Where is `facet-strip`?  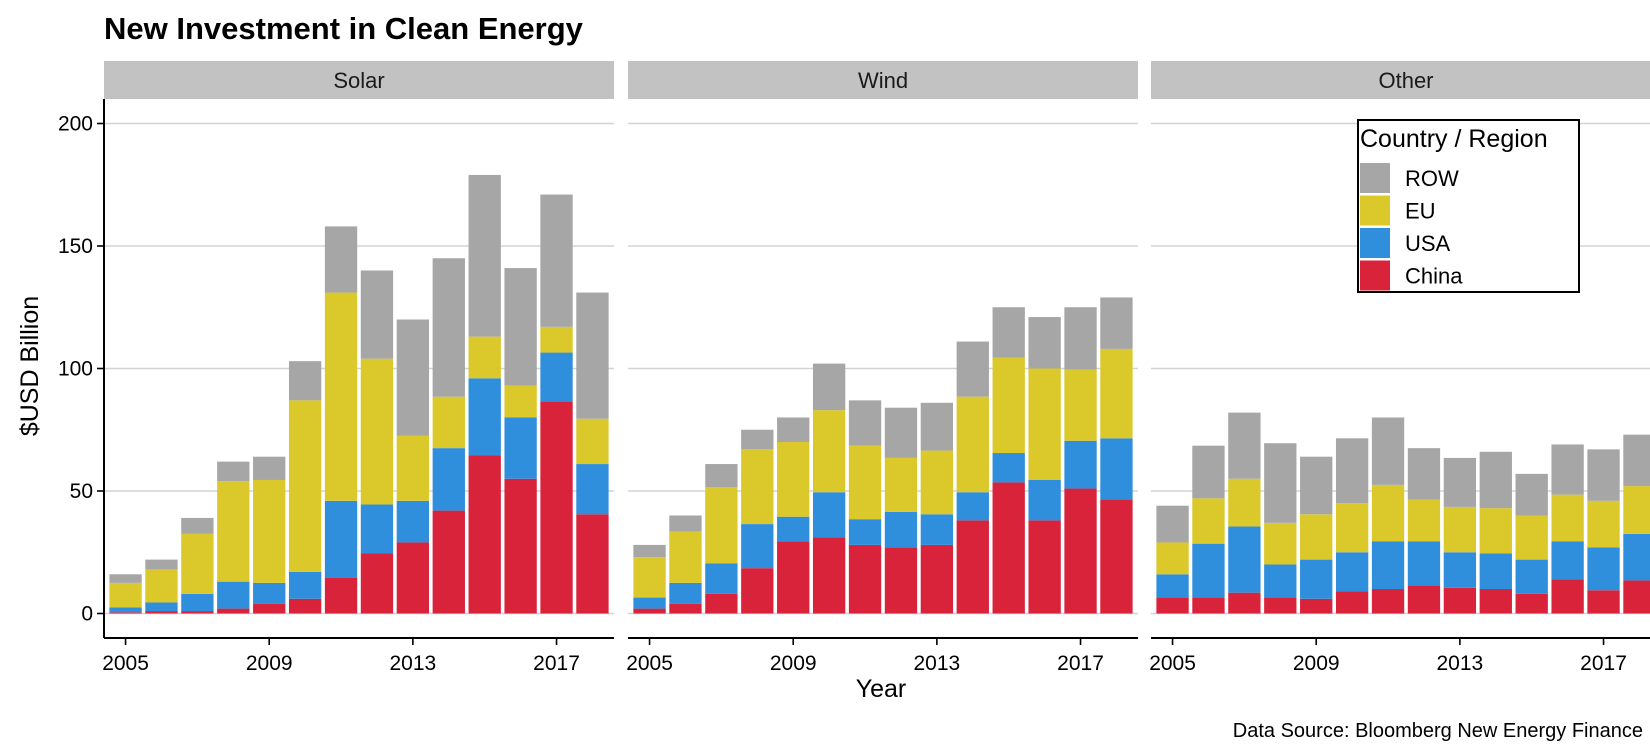
facet-strip is located at coordinates (1400, 80).